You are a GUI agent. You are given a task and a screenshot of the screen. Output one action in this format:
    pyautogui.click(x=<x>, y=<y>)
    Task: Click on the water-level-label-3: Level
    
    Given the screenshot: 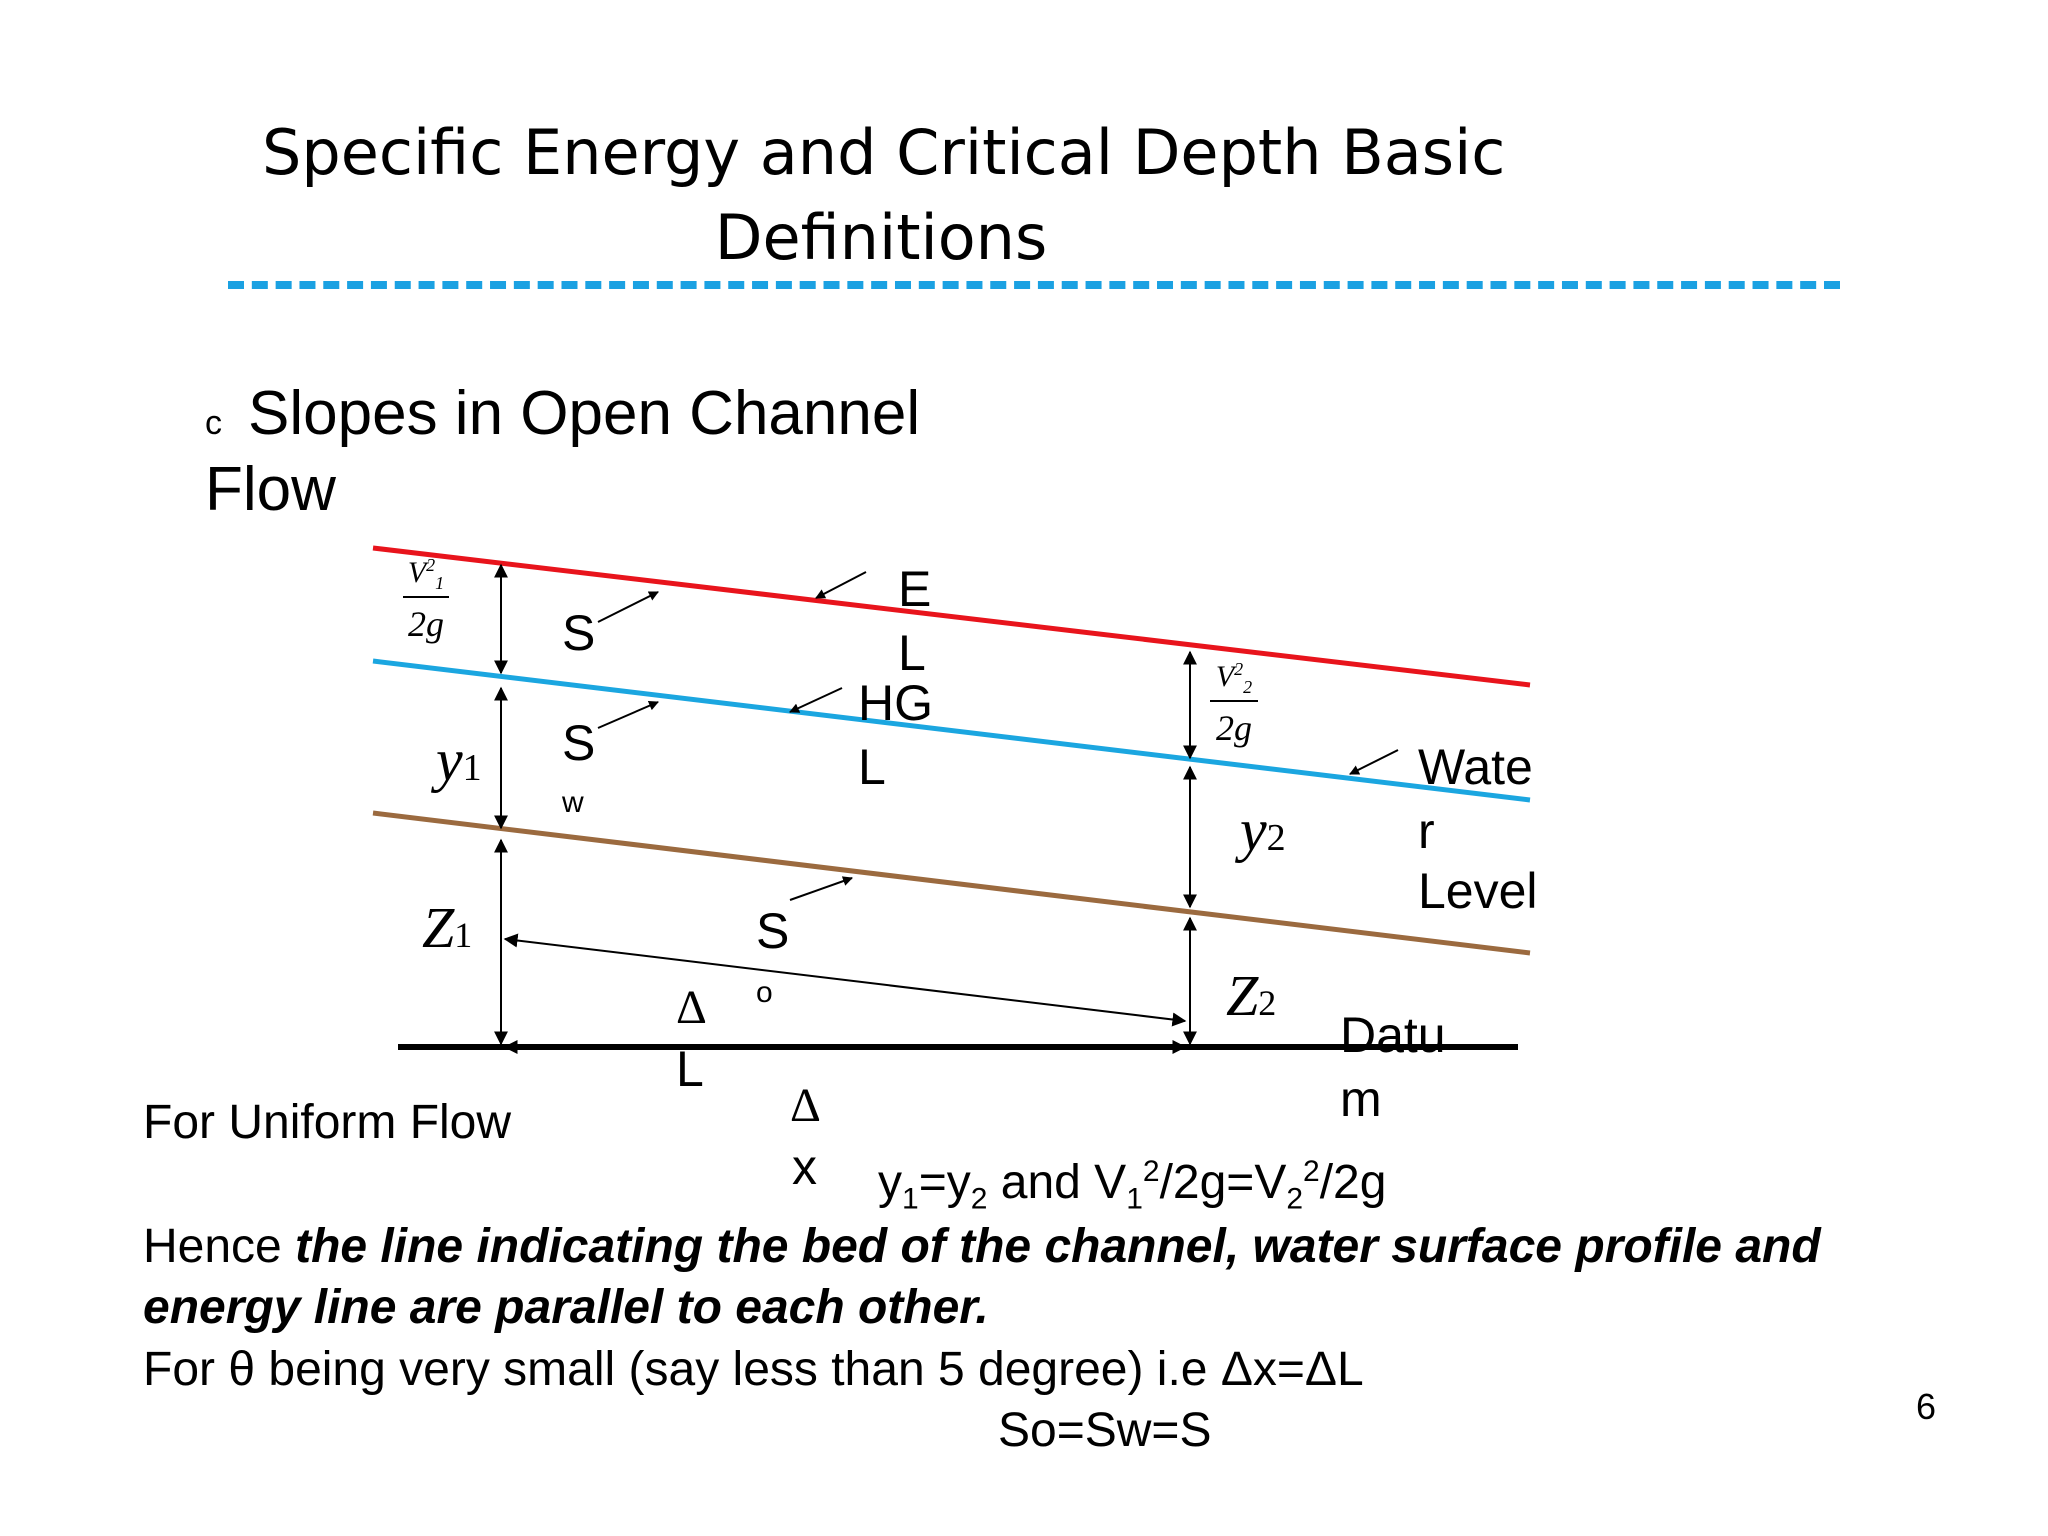 What is the action you would take?
    pyautogui.click(x=1478, y=891)
    